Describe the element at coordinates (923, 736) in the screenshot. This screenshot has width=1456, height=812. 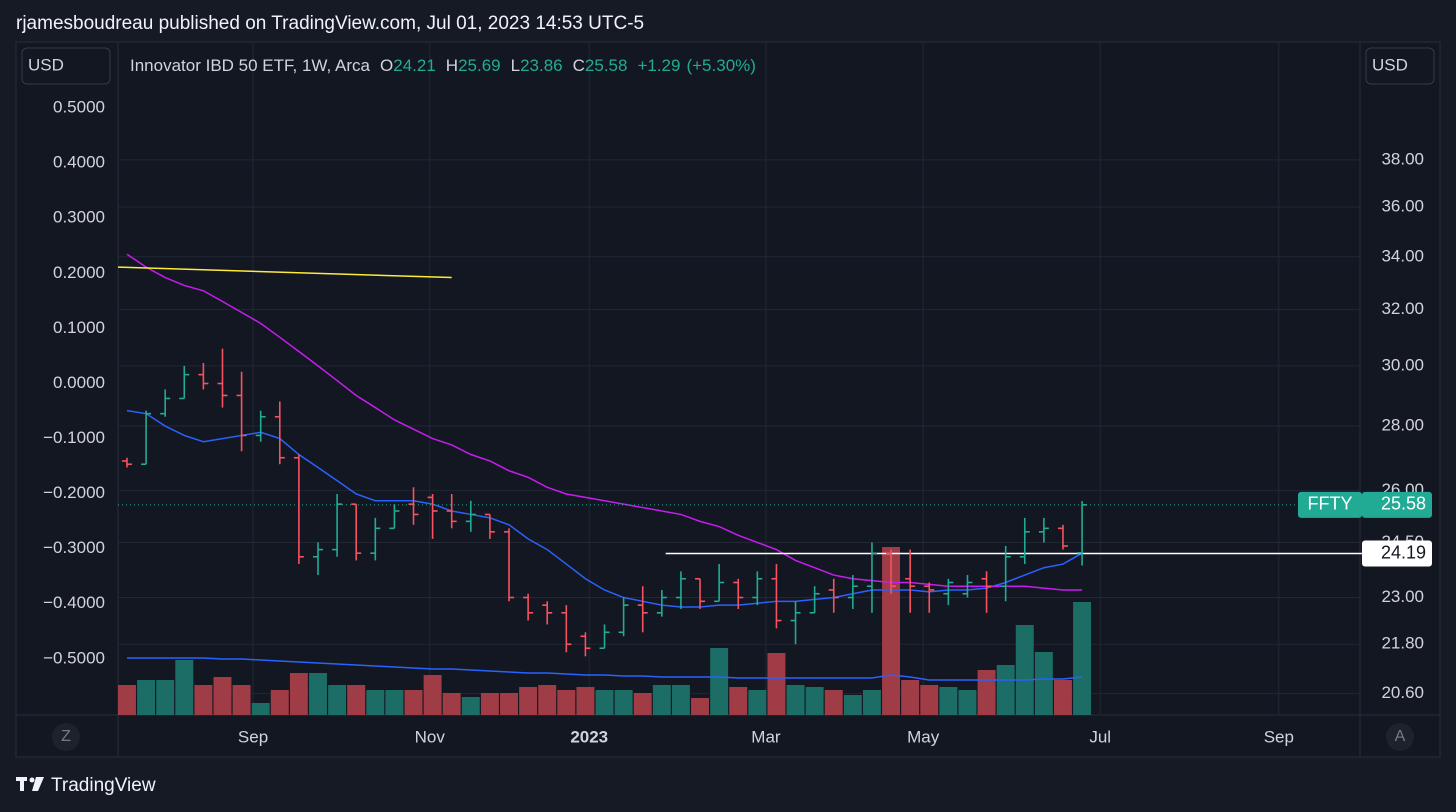
I see `x-tick-label: May` at that location.